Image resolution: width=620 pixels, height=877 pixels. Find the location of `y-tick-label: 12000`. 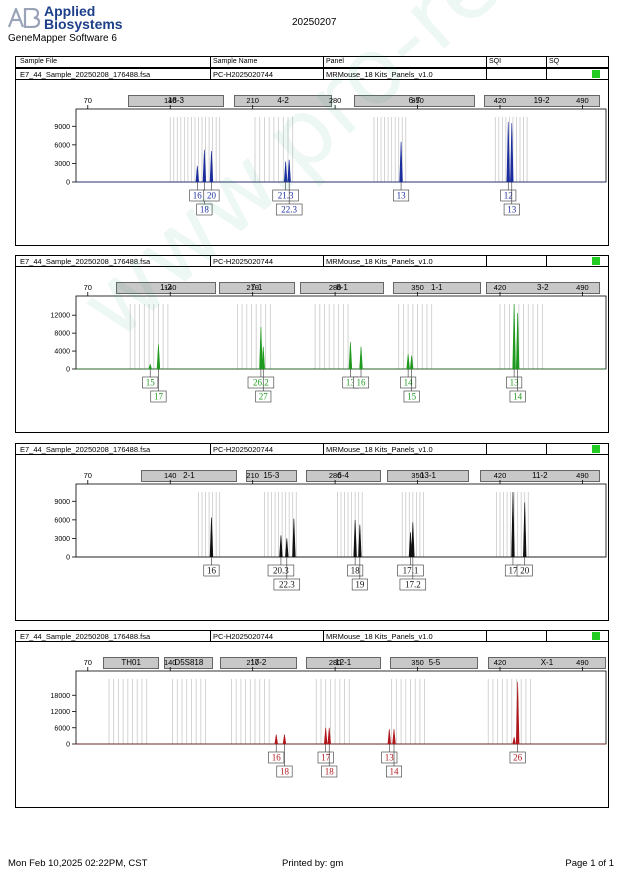

y-tick-label: 12000 is located at coordinates (61, 316).